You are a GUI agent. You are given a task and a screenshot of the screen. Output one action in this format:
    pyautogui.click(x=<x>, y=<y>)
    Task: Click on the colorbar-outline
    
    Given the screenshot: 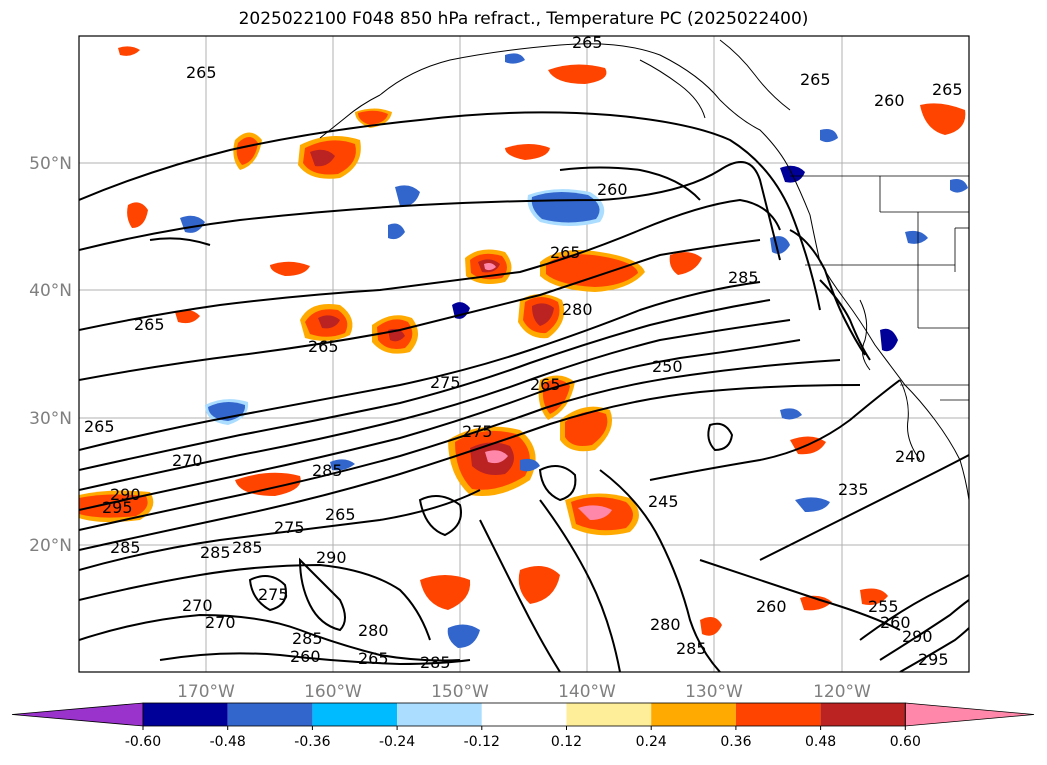 What is the action you would take?
    pyautogui.click(x=524, y=714)
    